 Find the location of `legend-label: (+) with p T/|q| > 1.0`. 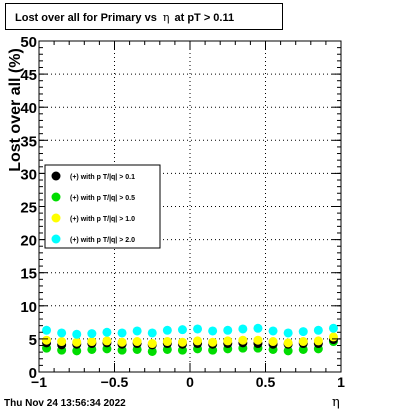

legend-label: (+) with p T/|q| > 1.0 is located at coordinates (102, 219).